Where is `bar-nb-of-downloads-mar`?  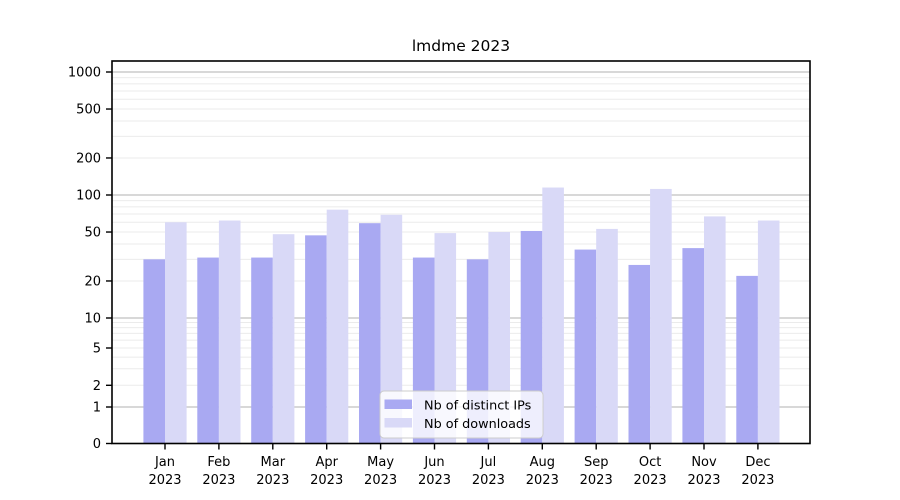
bar-nb-of-downloads-mar is located at coordinates (283, 339).